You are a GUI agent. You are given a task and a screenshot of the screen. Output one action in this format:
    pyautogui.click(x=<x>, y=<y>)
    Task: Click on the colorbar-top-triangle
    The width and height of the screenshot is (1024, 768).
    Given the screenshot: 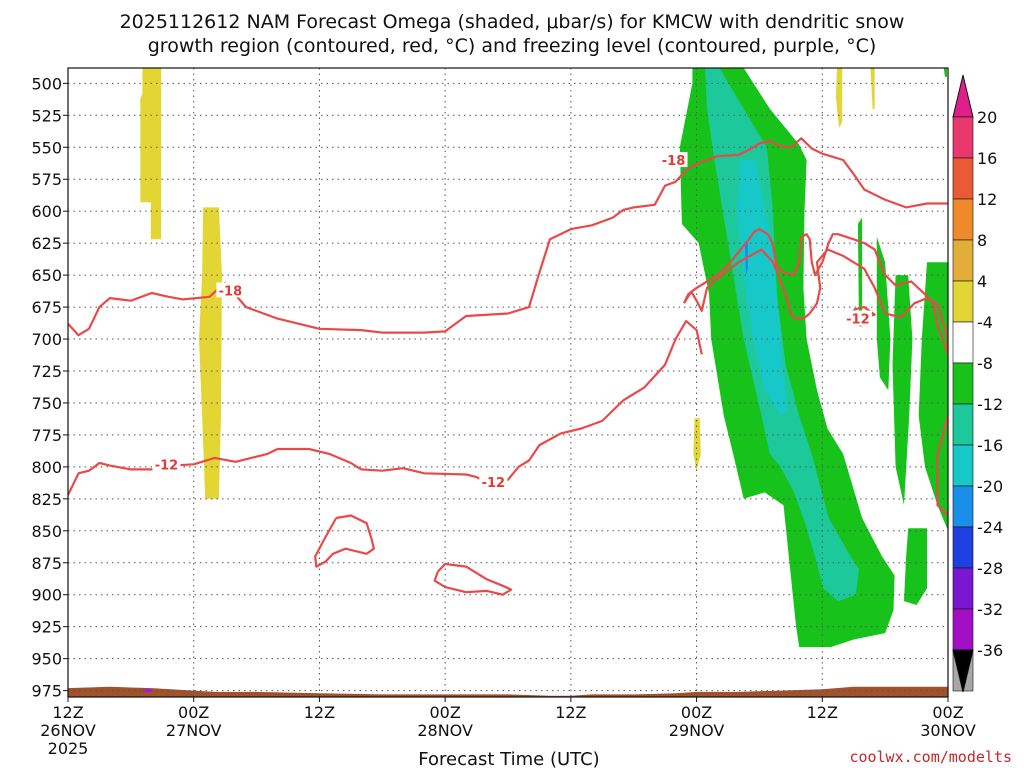 What is the action you would take?
    pyautogui.click(x=963, y=96)
    